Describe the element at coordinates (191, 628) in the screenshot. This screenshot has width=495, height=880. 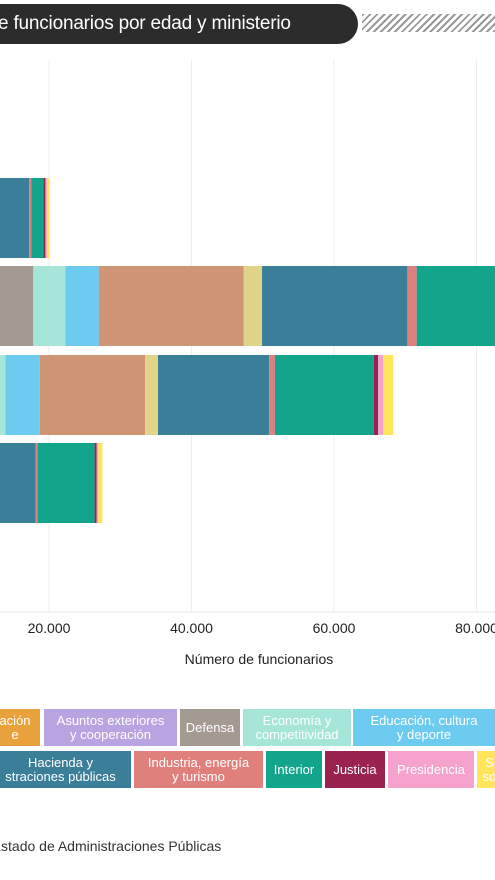
I see `x-tick-label: 40.000` at that location.